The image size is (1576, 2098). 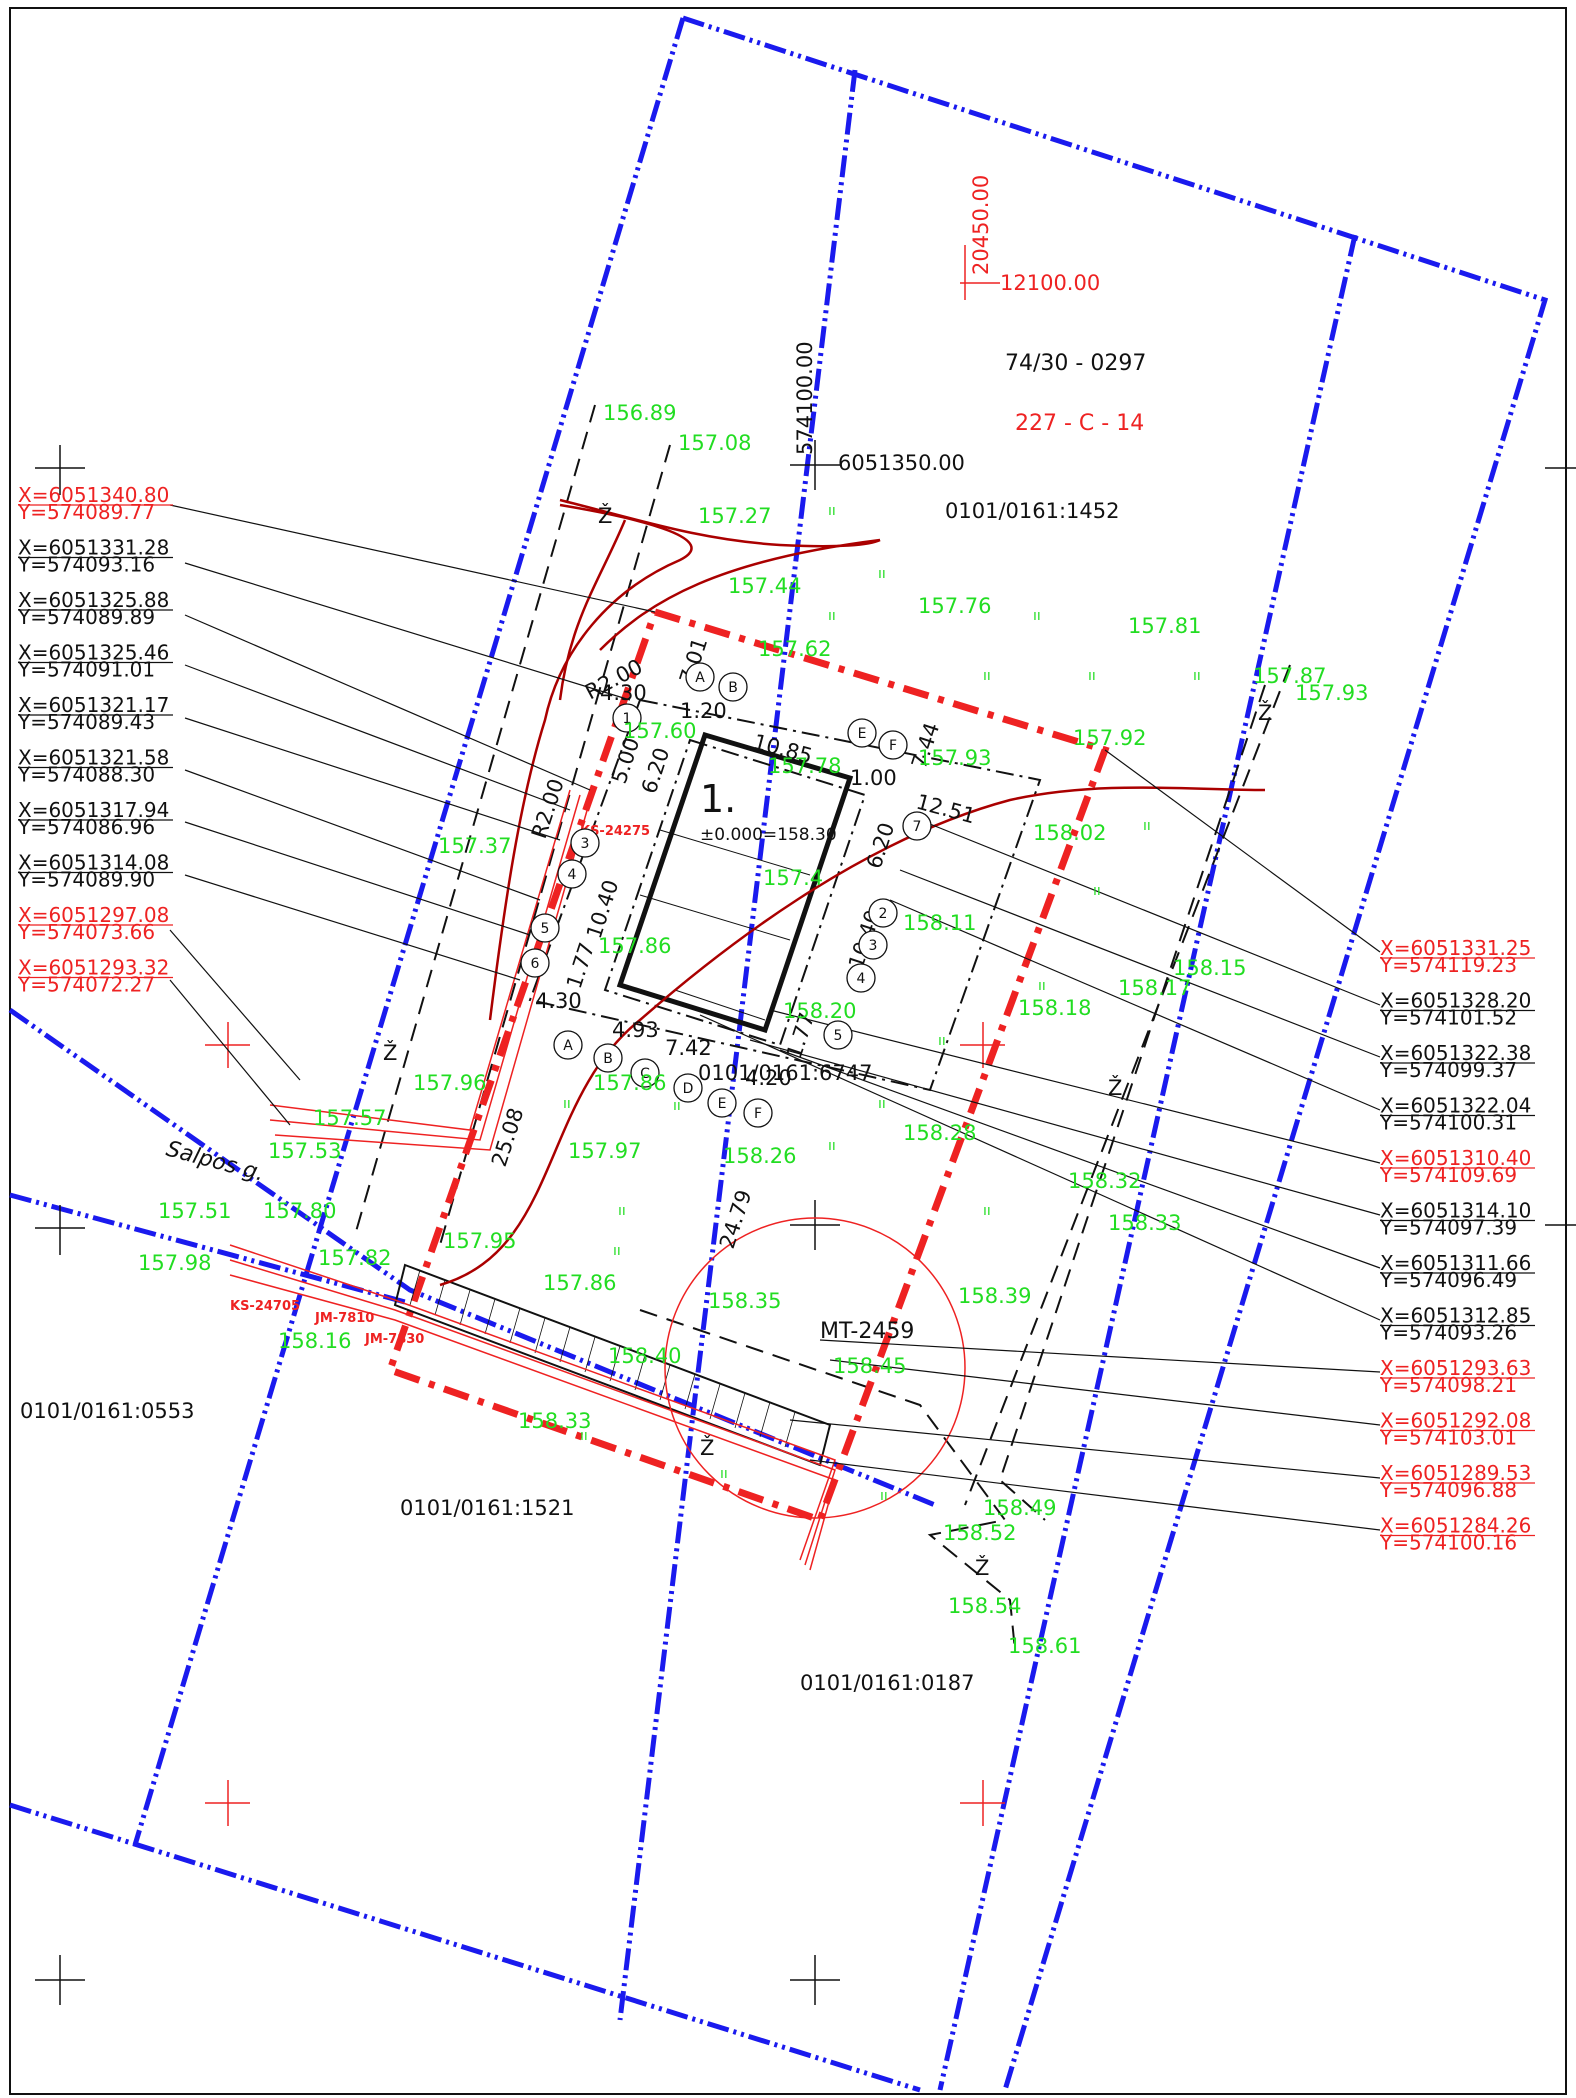 What do you see at coordinates (862, 734) in the screenshot?
I see `svg-text: E` at bounding box center [862, 734].